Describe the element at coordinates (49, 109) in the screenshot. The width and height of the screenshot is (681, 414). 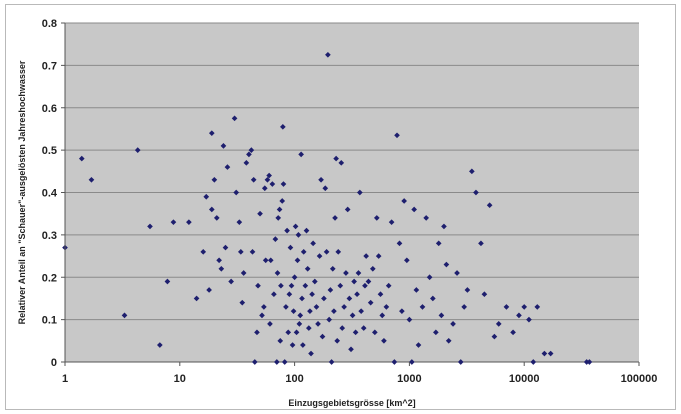
I see `y-tick-label: 0.6` at that location.